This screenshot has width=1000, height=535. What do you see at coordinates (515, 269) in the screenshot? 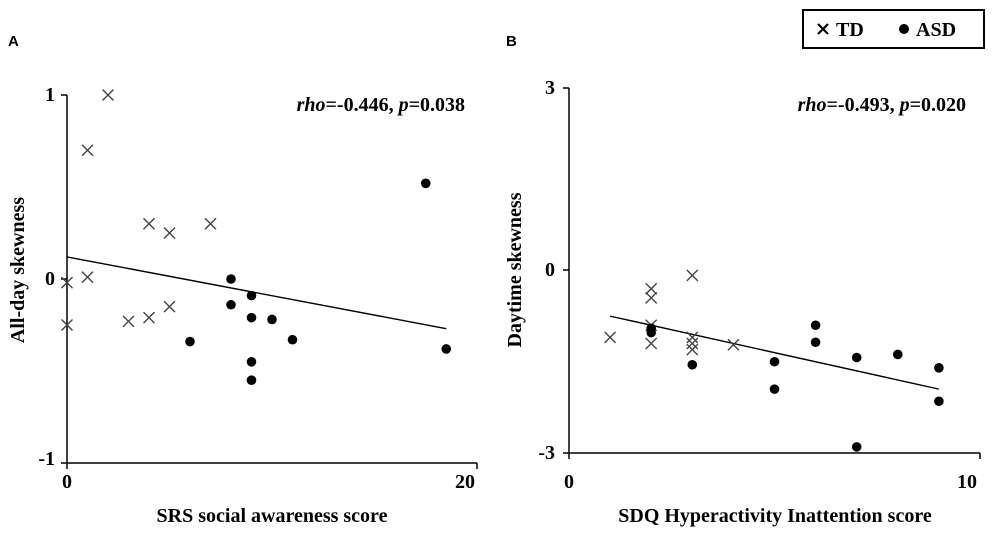
I see `panel-b-y-axis-title: Daytime skewness` at bounding box center [515, 269].